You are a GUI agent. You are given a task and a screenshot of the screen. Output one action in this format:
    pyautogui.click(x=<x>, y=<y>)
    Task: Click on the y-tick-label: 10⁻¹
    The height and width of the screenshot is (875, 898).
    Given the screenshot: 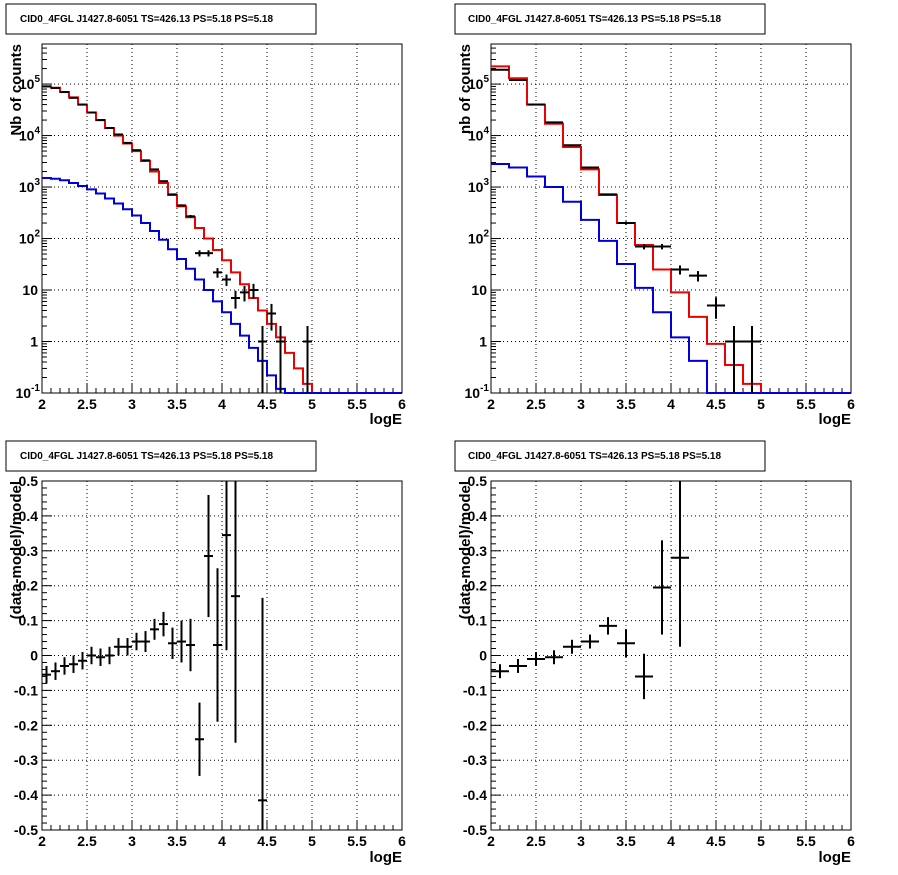 What is the action you would take?
    pyautogui.click(x=28, y=392)
    